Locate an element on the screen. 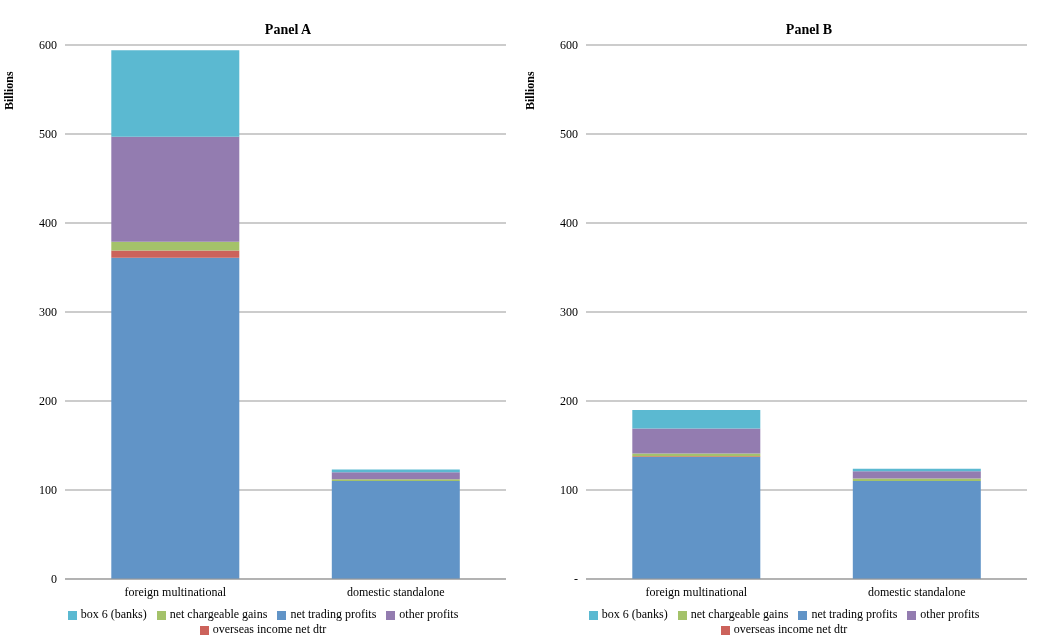  y-tick-label: - is located at coordinates (576, 579).